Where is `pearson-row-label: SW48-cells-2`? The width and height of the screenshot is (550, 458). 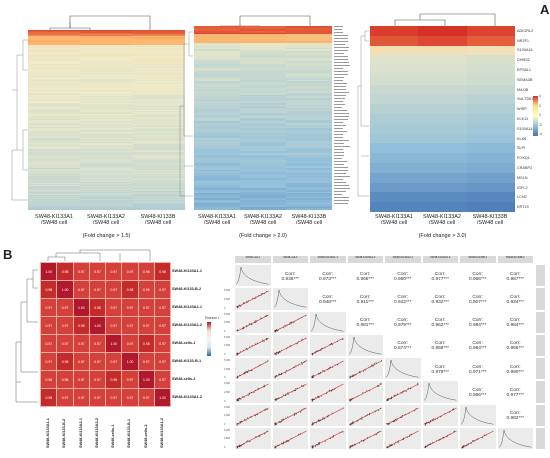 pearson-row-label: SW48-cells-2 is located at coordinates (184, 379).